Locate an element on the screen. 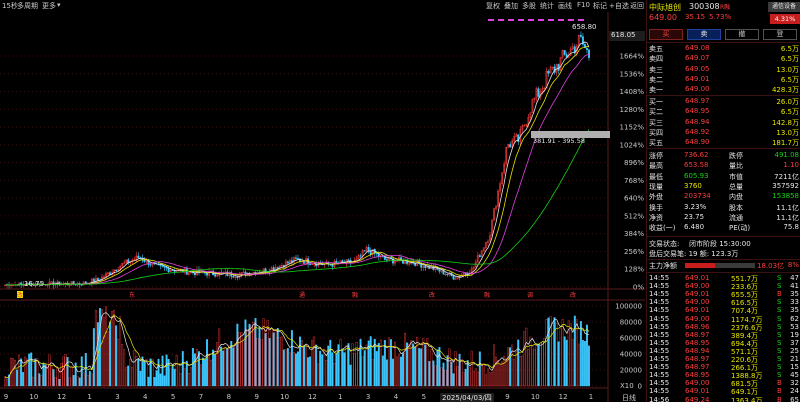  tick-side: S is located at coordinates (779, 286).